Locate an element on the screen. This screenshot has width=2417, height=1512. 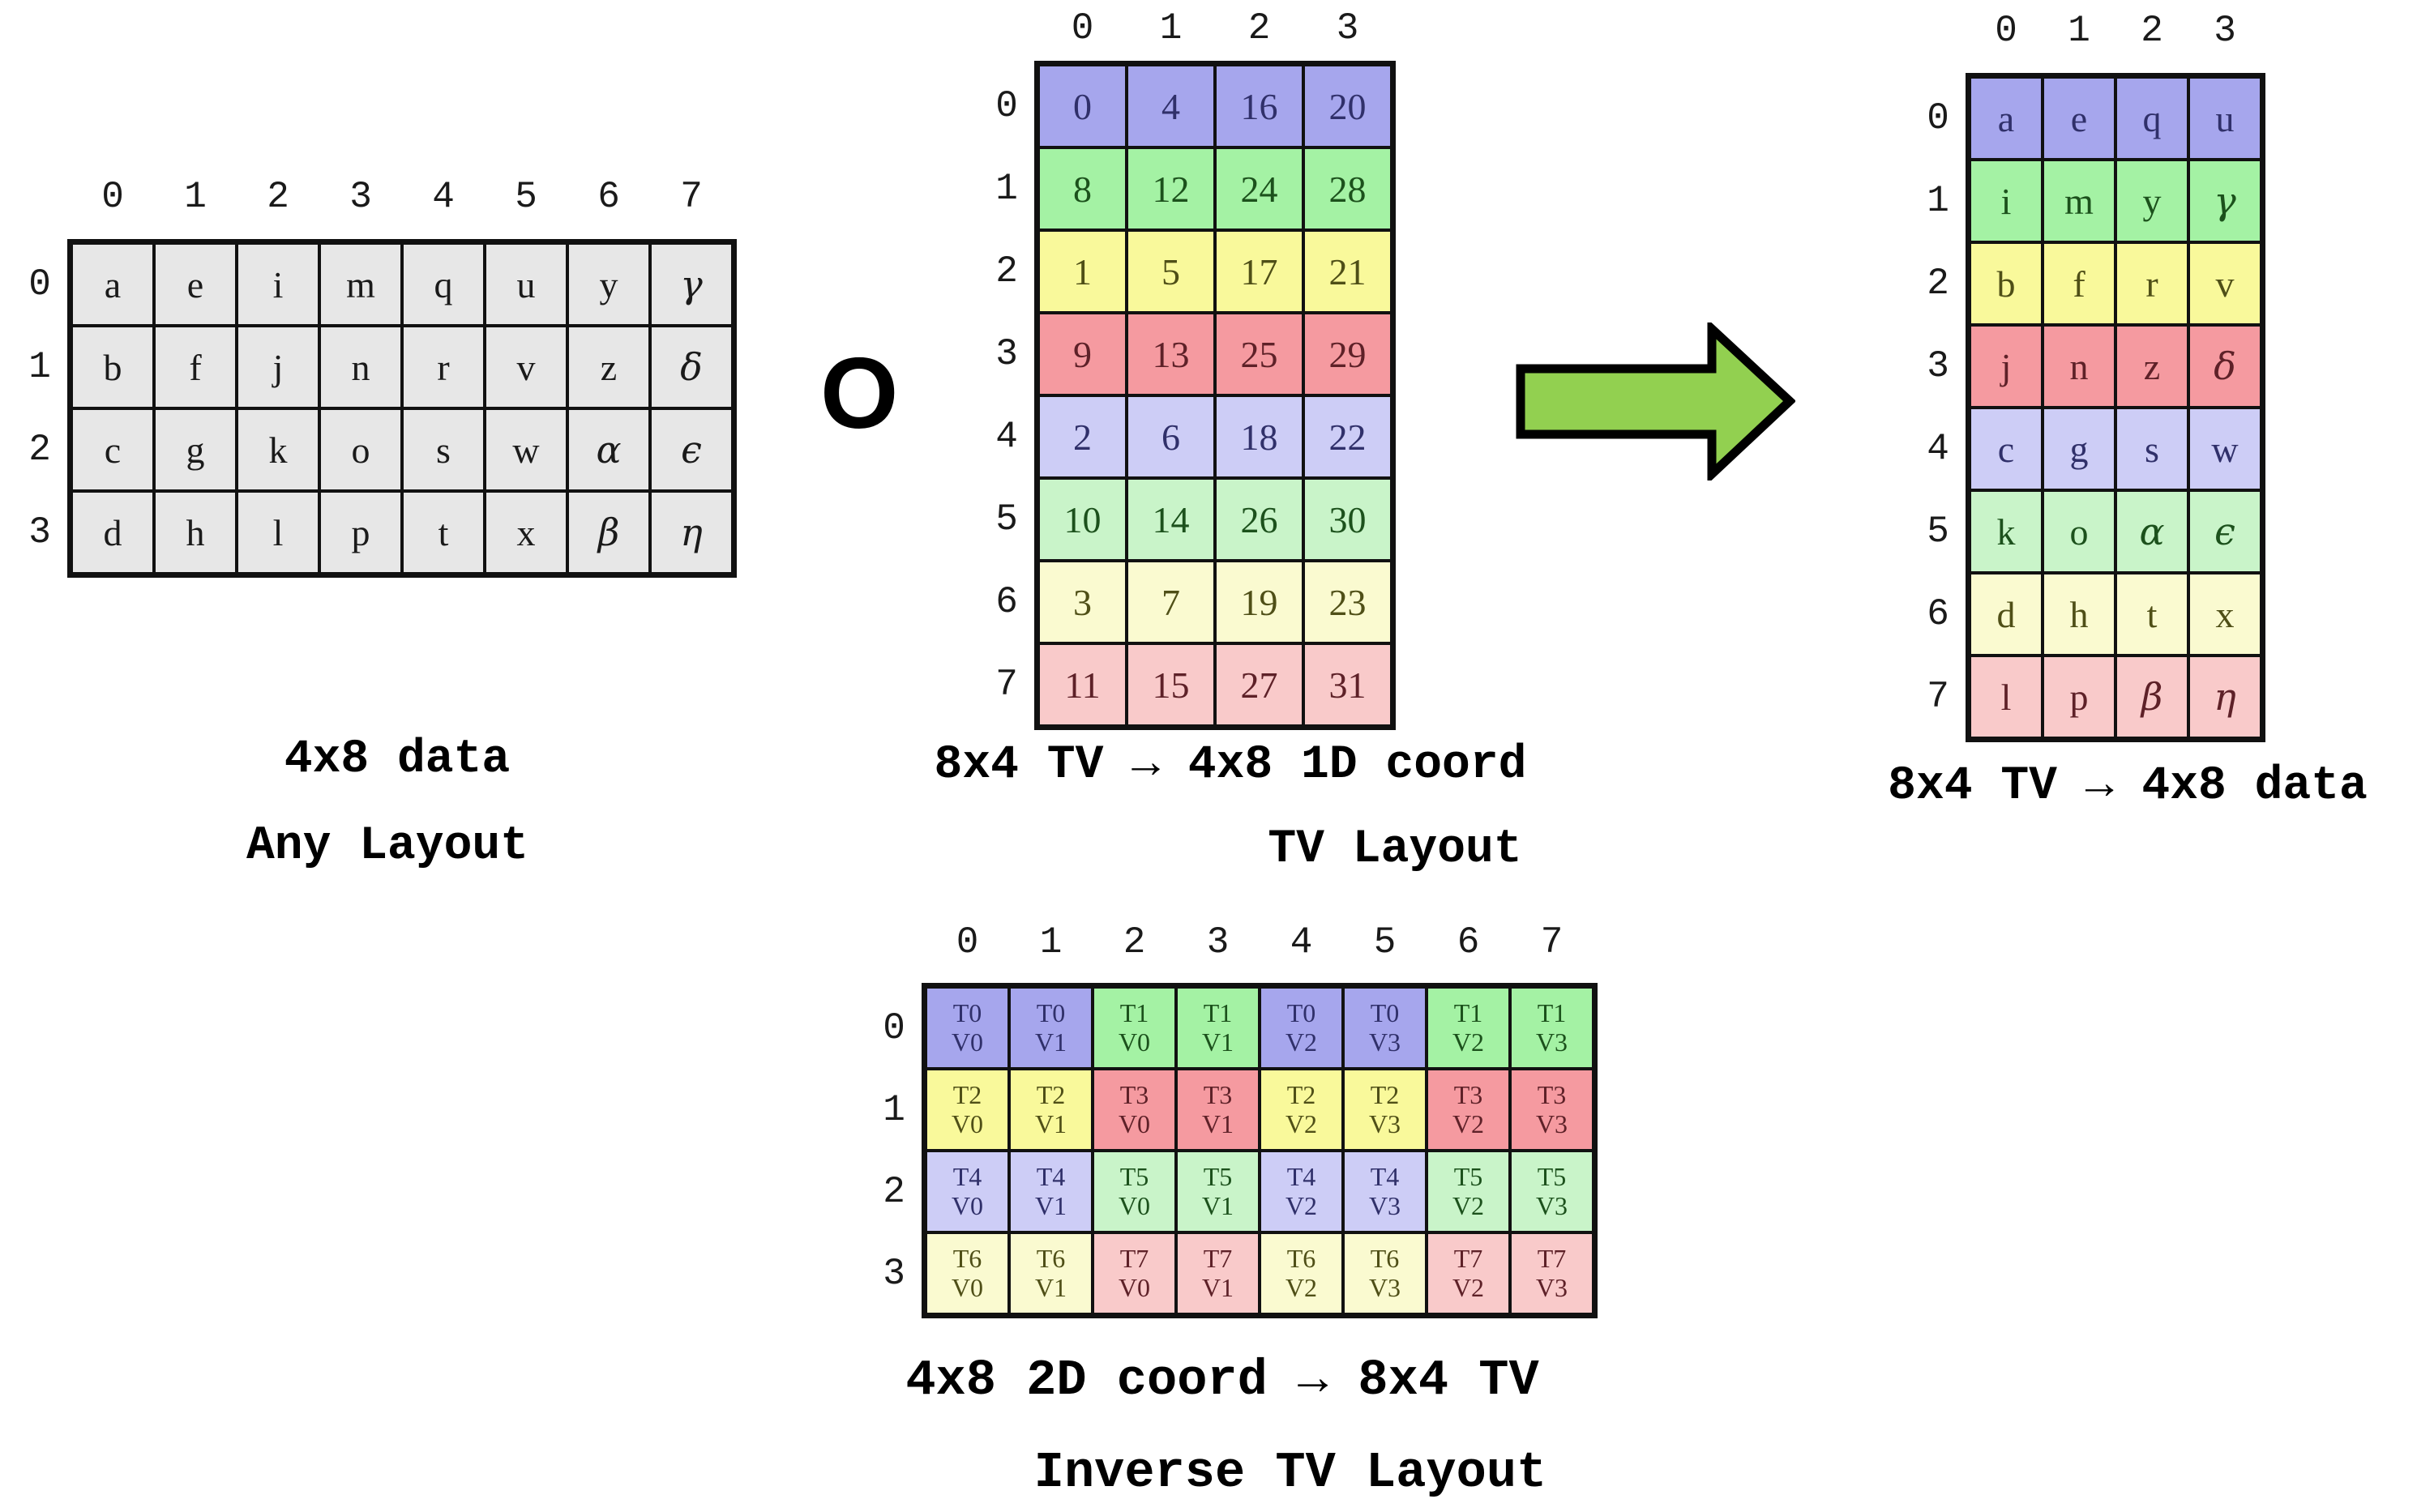
grid-cell: x is located at coordinates (2224, 614).